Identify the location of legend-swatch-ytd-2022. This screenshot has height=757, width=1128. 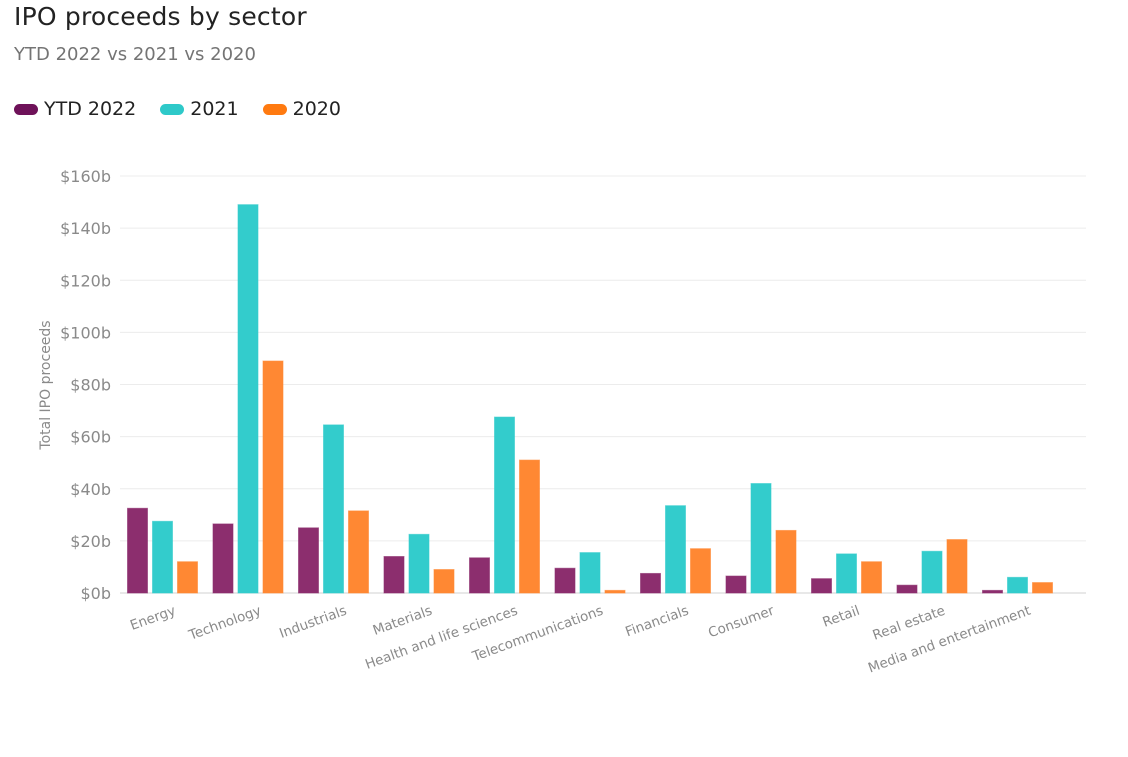
(26, 109).